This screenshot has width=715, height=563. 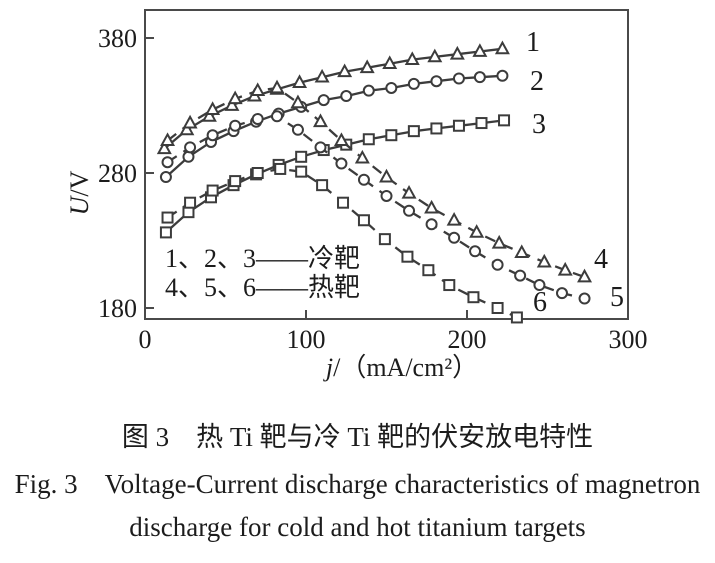 I want to click on x-tick-label-0: 0, so click(x=145, y=339).